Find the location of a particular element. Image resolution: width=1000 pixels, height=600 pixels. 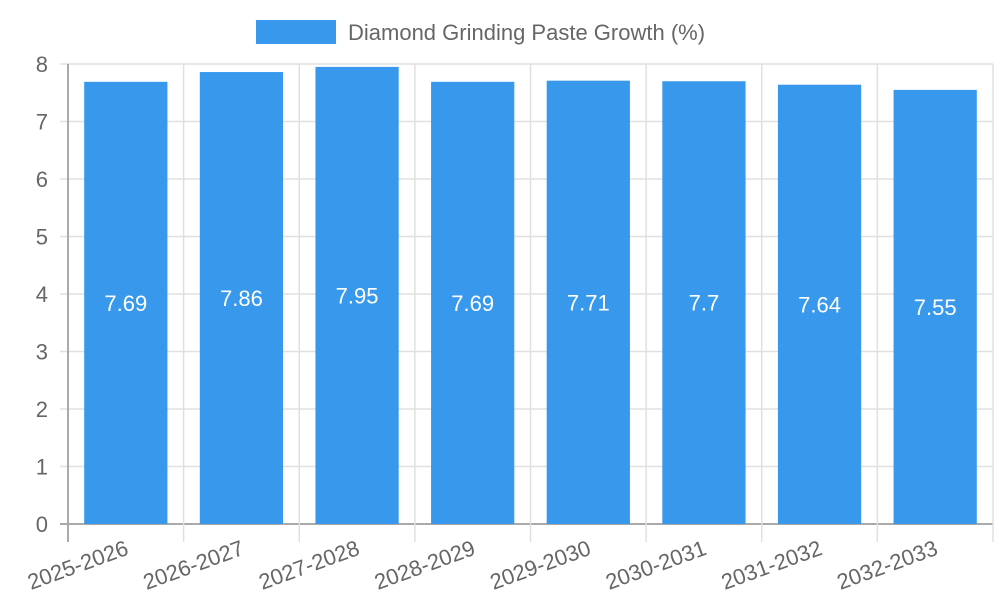

y-tick-label: 5 is located at coordinates (42, 237).